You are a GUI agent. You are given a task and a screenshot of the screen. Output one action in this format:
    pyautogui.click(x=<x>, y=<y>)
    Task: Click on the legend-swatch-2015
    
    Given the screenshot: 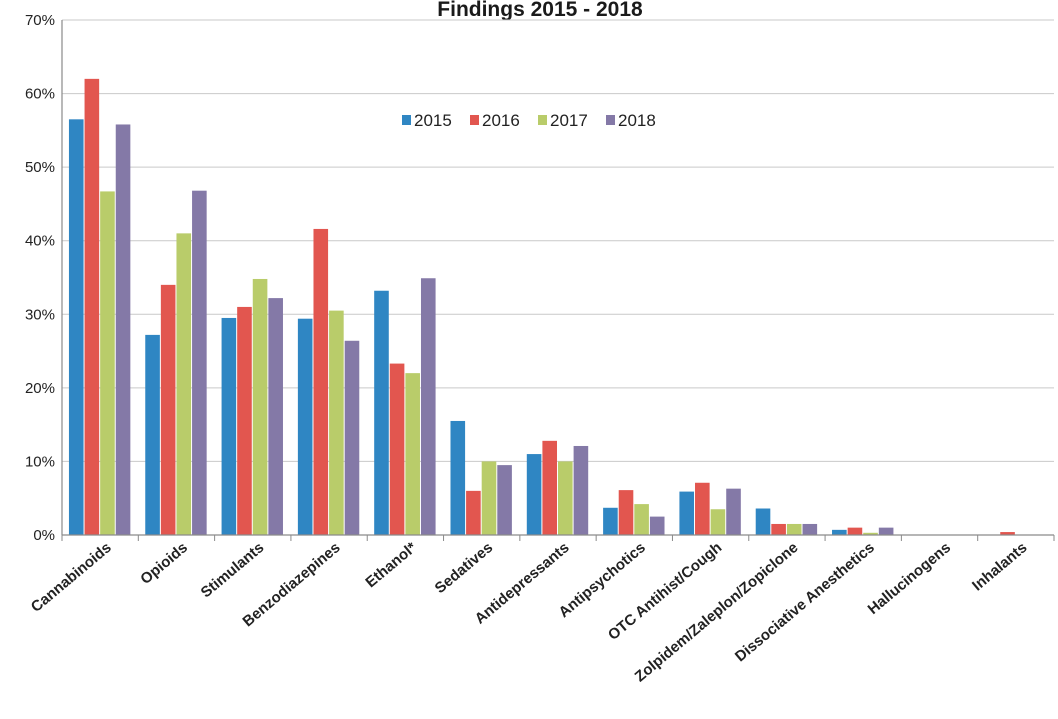 What is the action you would take?
    pyautogui.click(x=406, y=120)
    